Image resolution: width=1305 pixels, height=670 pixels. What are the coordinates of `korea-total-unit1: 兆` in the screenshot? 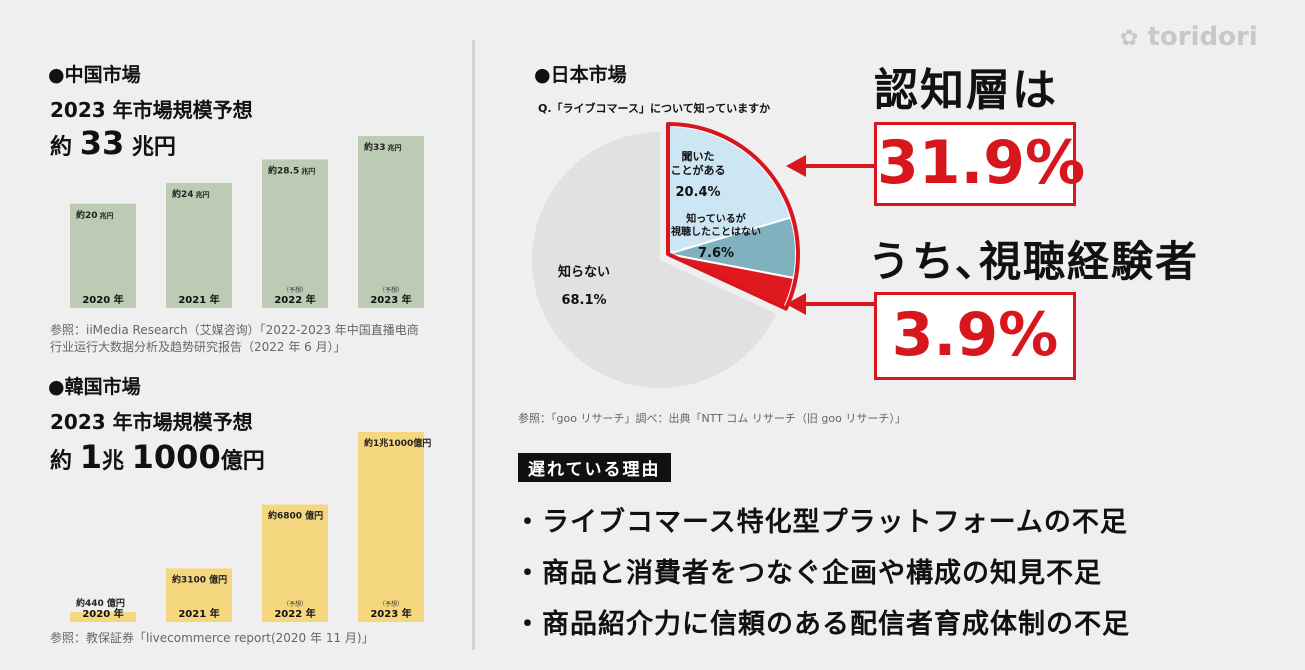 It's located at (112, 461).